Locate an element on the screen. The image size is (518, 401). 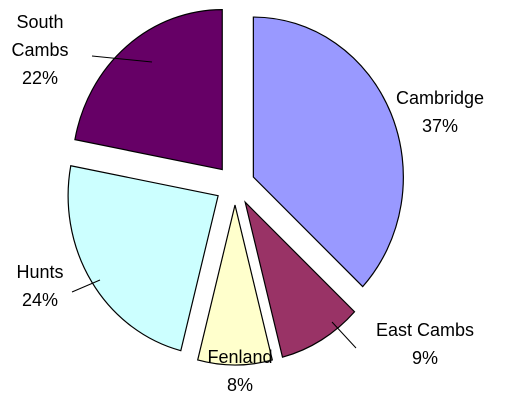
value-label: 24% is located at coordinates (40, 300).